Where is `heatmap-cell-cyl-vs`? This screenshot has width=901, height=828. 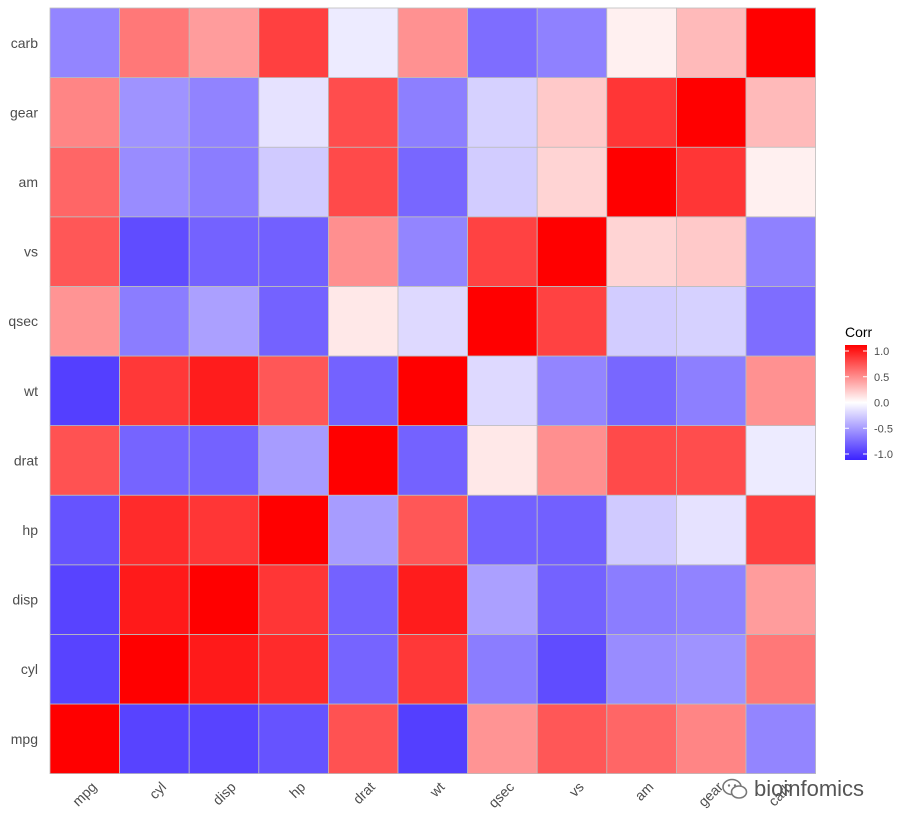
heatmap-cell-cyl-vs is located at coordinates (572, 669).